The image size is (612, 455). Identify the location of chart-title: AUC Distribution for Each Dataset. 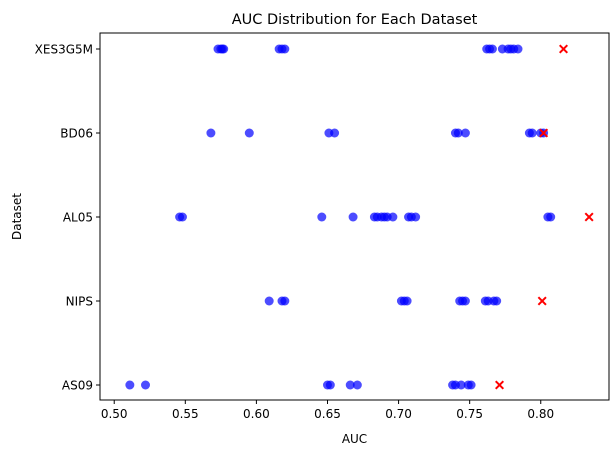
(355, 20).